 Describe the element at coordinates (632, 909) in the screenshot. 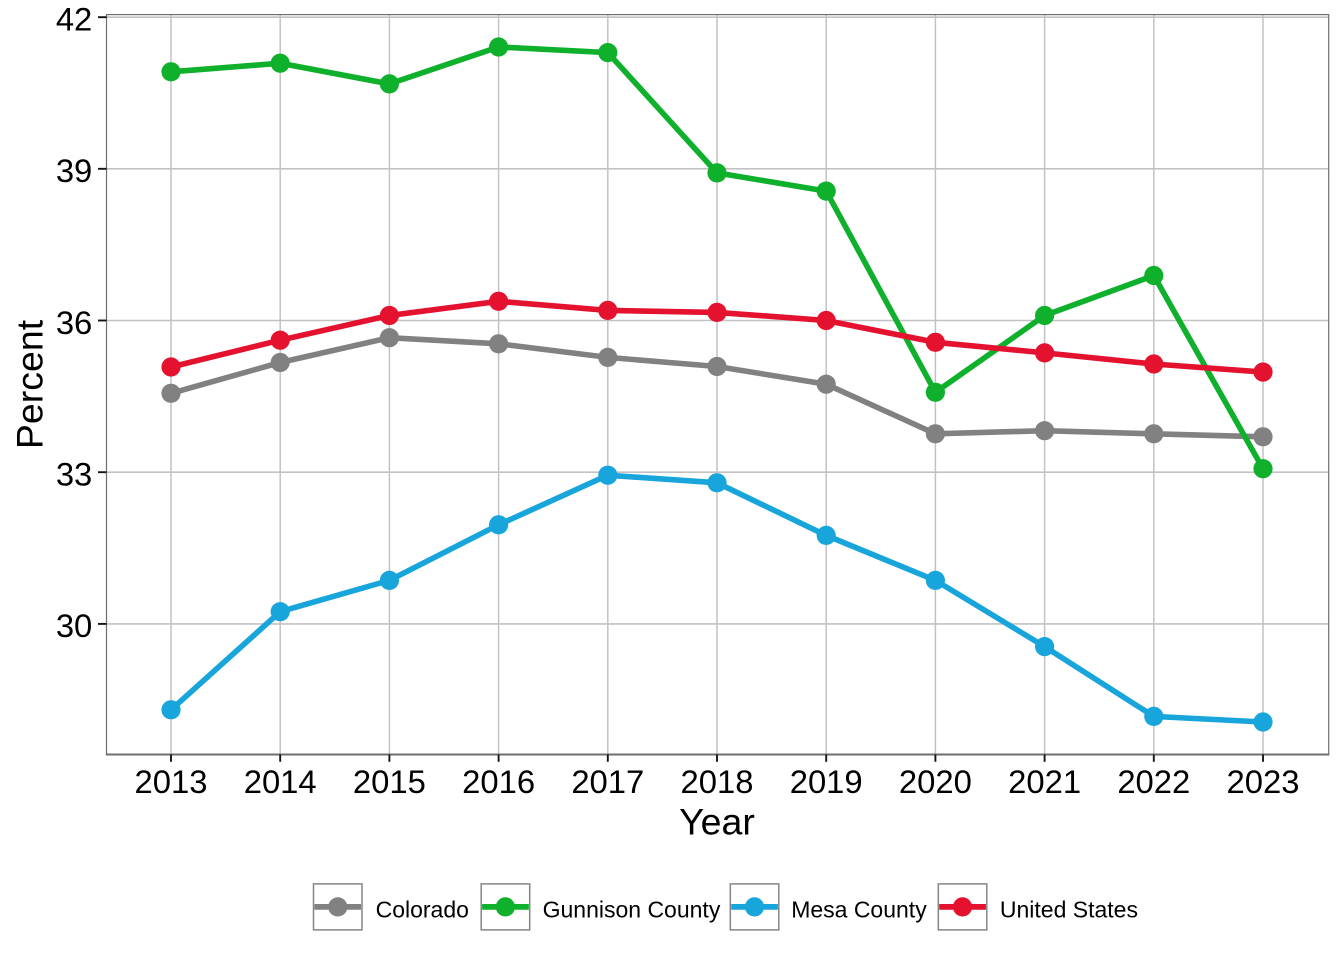

I see `svg-text: Gunnison County` at that location.